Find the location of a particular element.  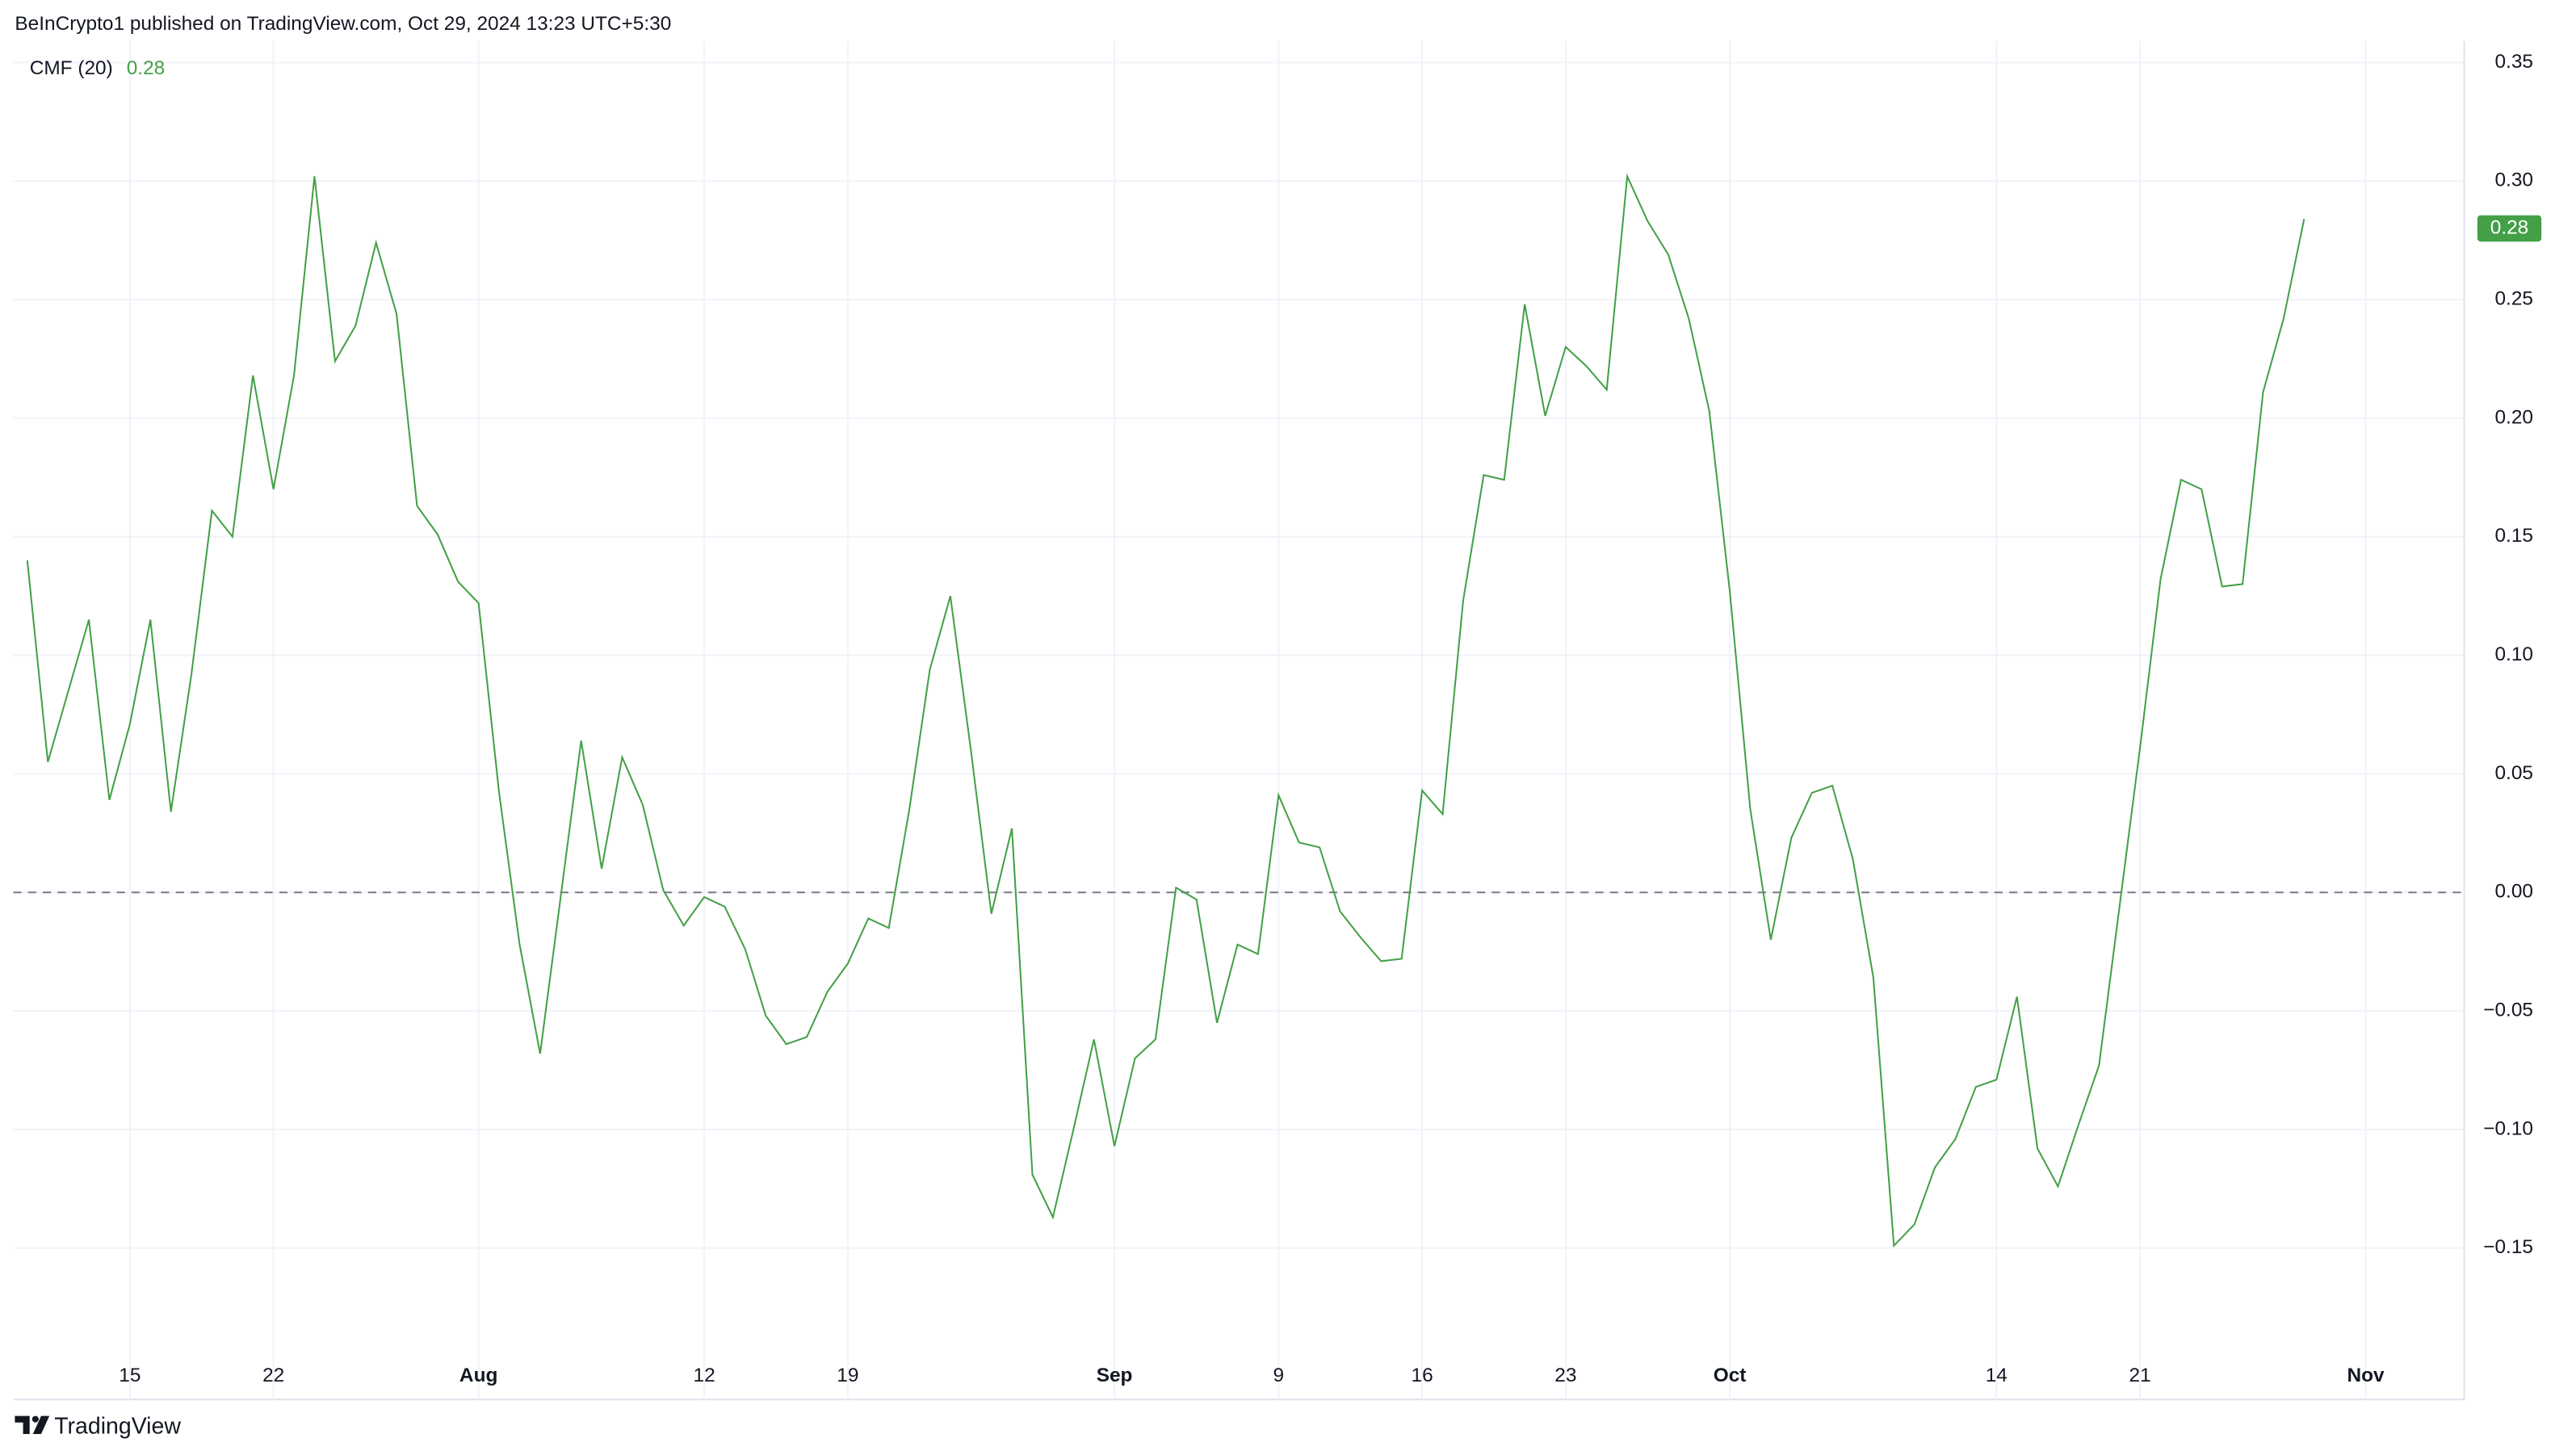

y-tick-label: −0.15 is located at coordinates (2508, 1247).